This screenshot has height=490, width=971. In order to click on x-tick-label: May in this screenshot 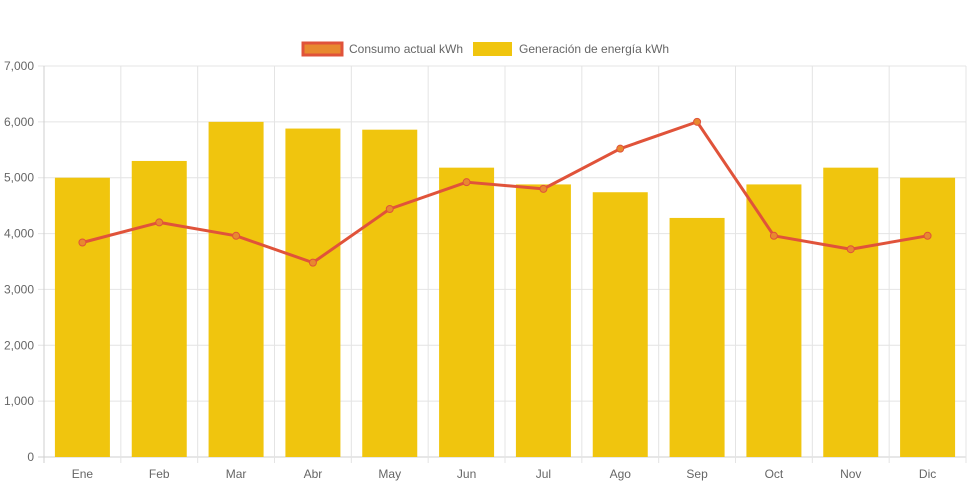, I will do `click(389, 474)`.